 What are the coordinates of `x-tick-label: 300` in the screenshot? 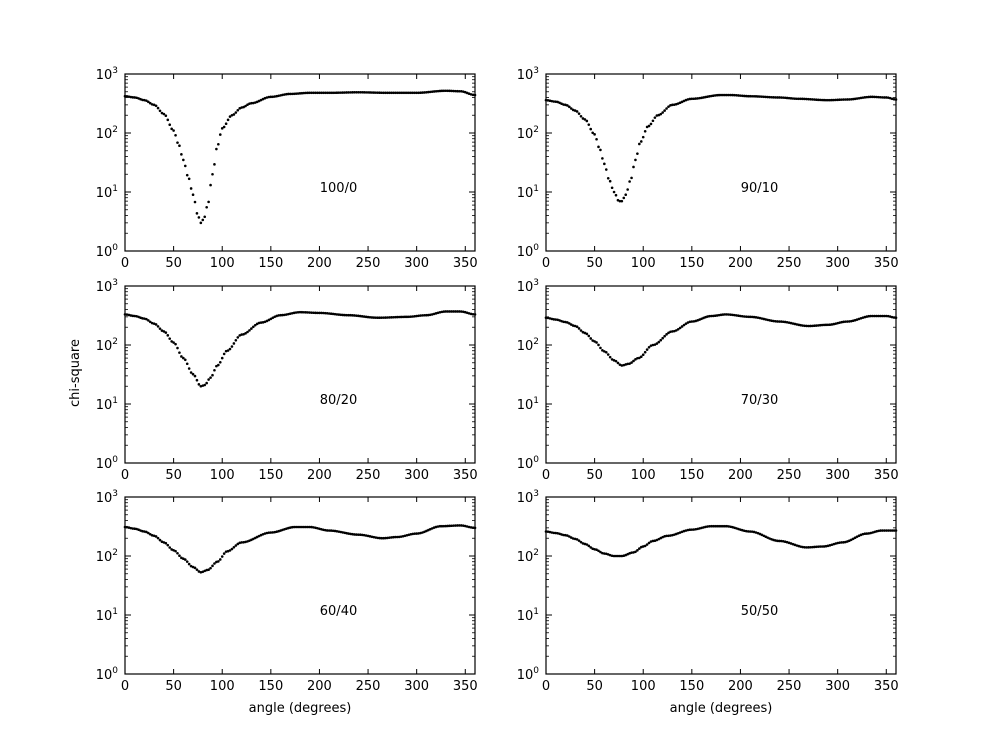 It's located at (416, 475).